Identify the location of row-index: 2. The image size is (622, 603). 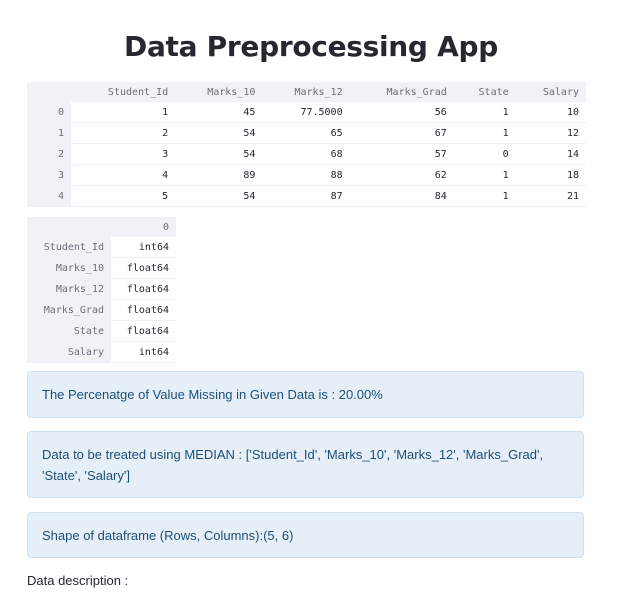
(49, 154).